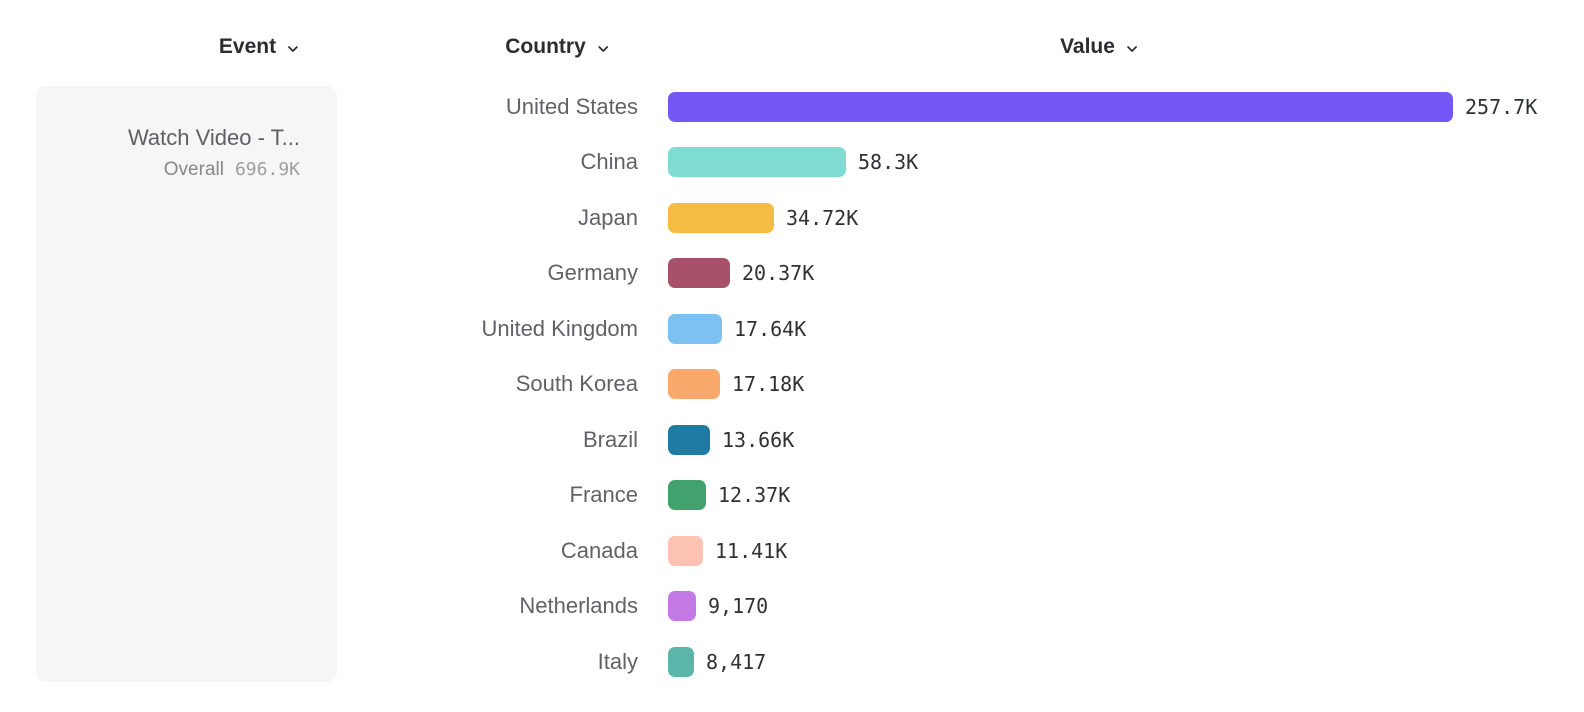 The image size is (1584, 712). Describe the element at coordinates (754, 495) in the screenshot. I see `value-label: 12.37K` at that location.